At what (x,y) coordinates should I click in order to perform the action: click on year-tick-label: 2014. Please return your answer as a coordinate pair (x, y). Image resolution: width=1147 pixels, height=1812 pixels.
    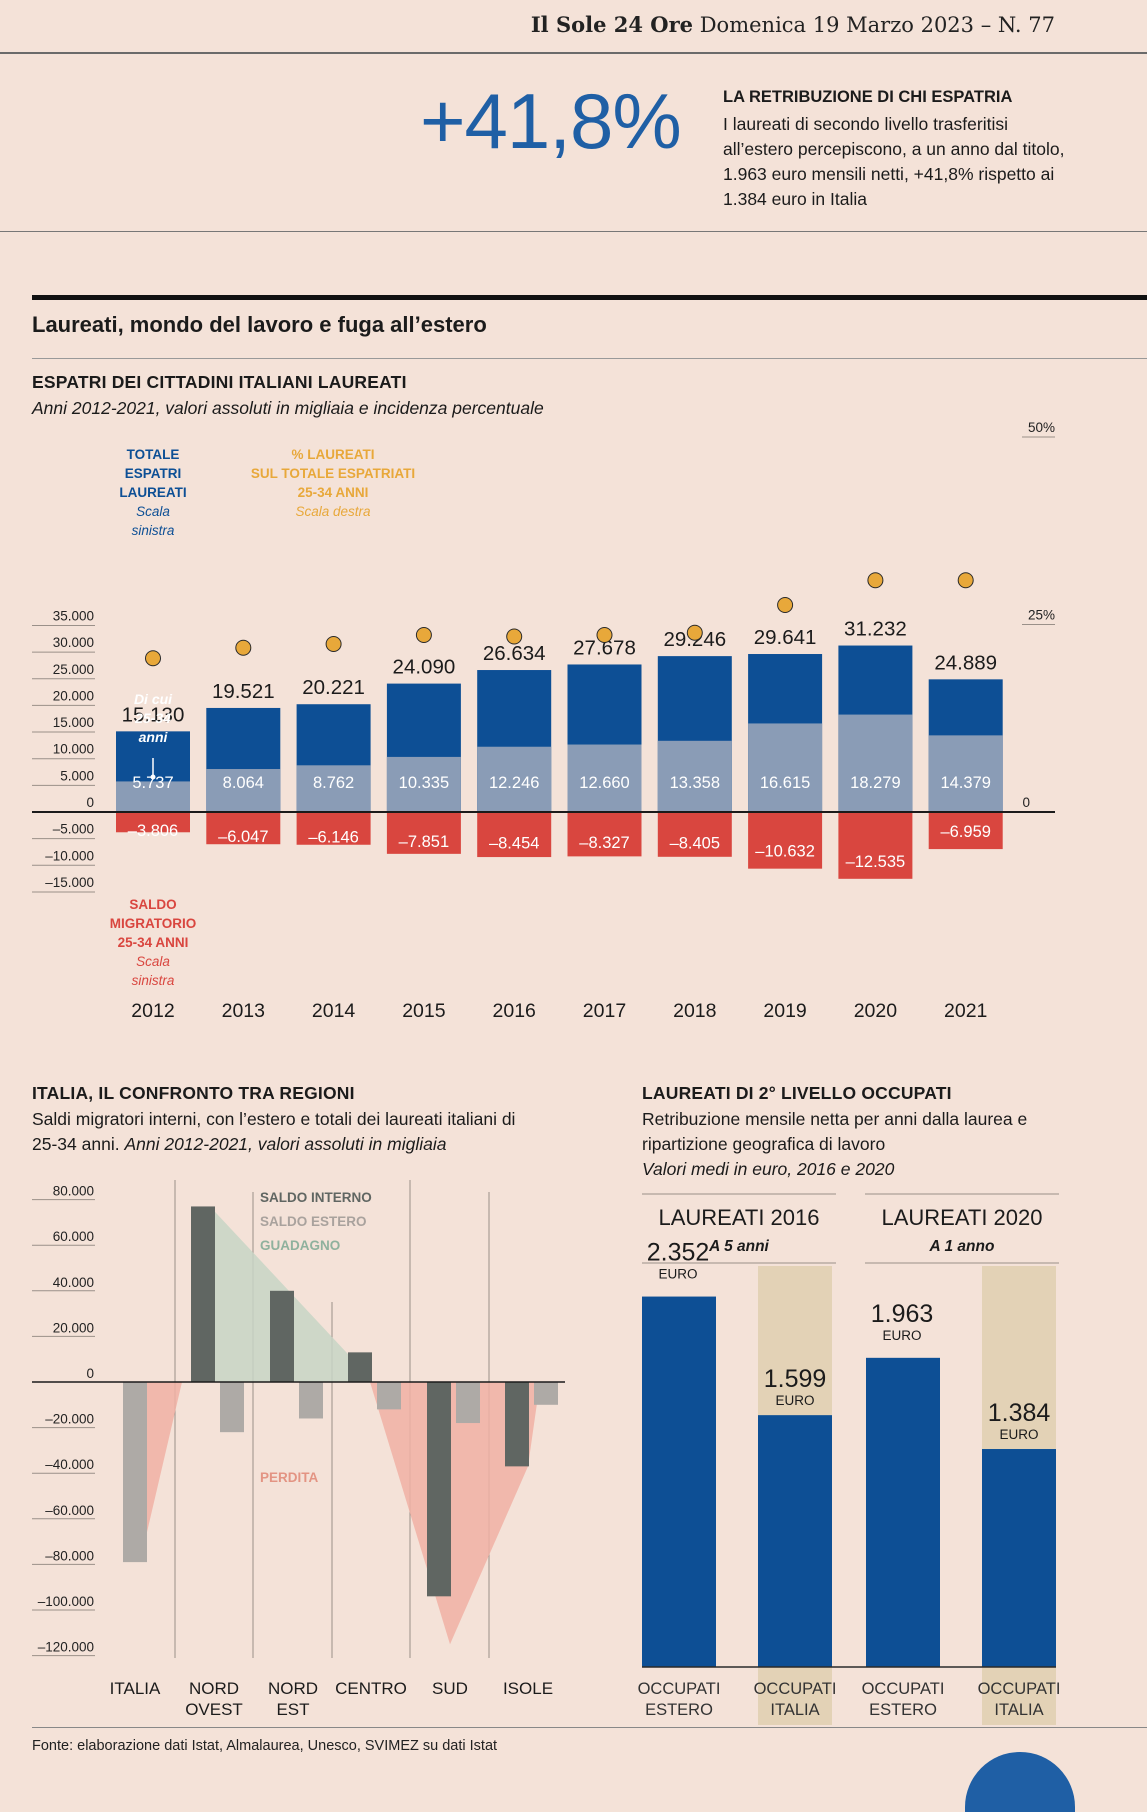
    Looking at the image, I should click on (334, 1011).